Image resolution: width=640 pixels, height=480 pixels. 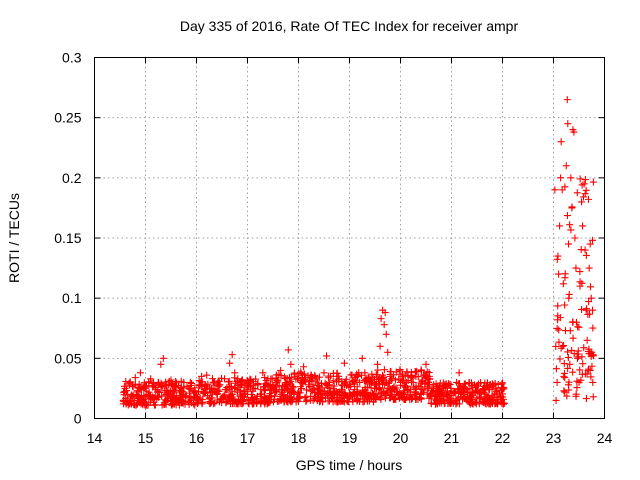 What do you see at coordinates (197, 438) in the screenshot?
I see `x-tick-label: 16` at bounding box center [197, 438].